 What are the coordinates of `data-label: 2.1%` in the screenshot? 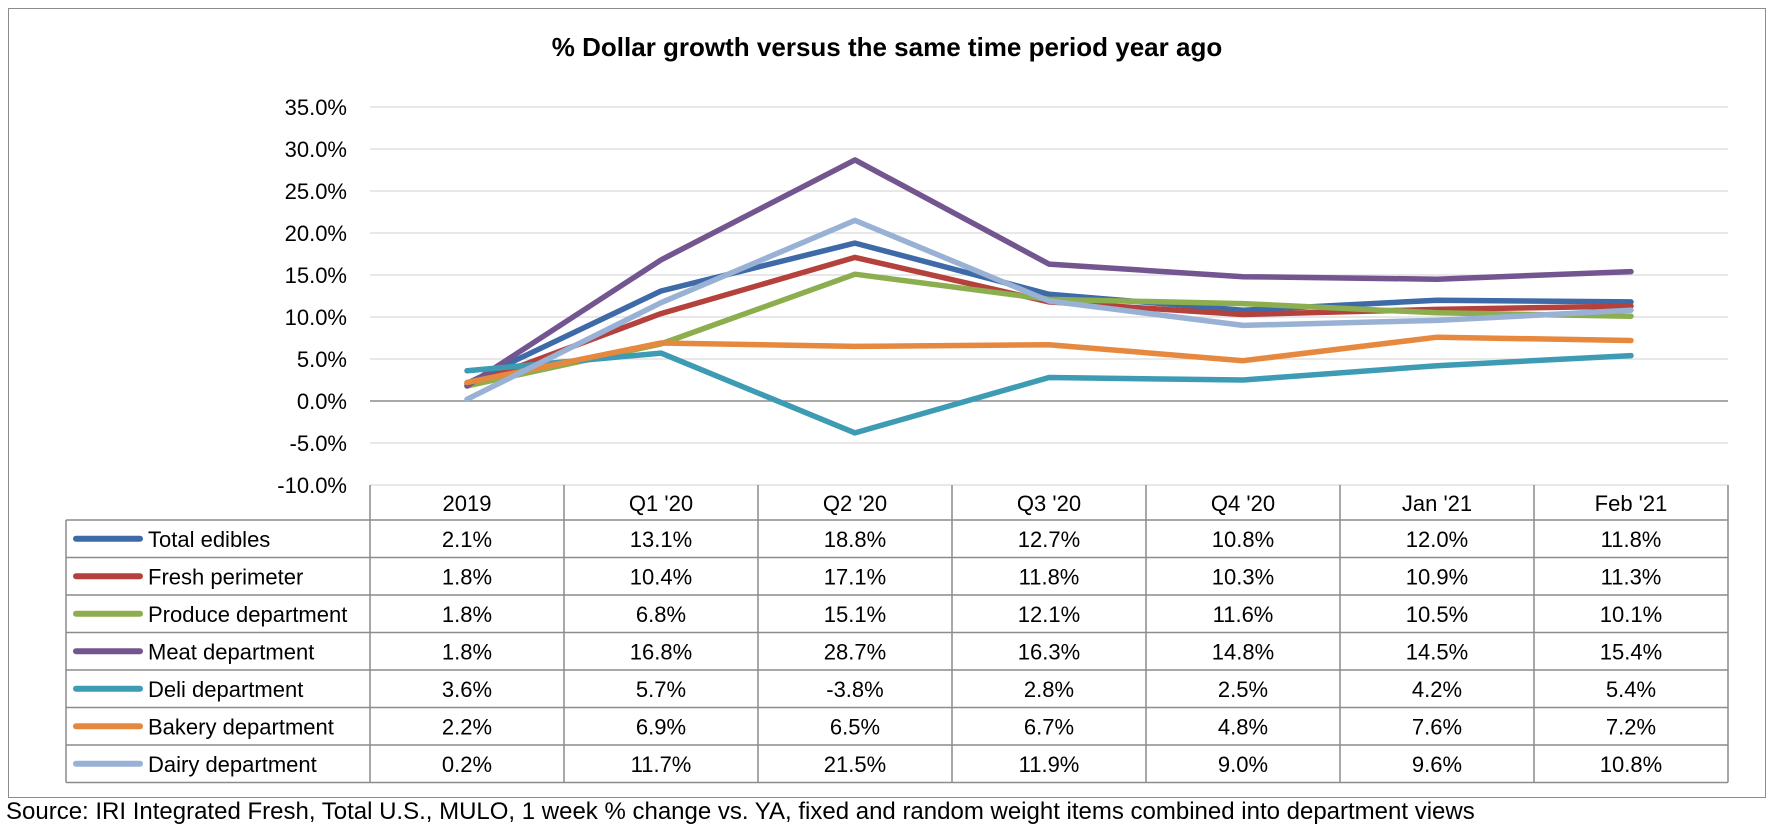 It's located at (467, 539).